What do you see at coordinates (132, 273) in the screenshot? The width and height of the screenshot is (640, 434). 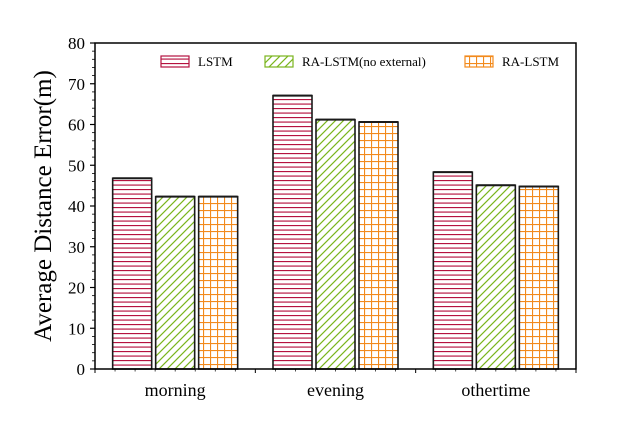 I see `bar-lstm-morning` at bounding box center [132, 273].